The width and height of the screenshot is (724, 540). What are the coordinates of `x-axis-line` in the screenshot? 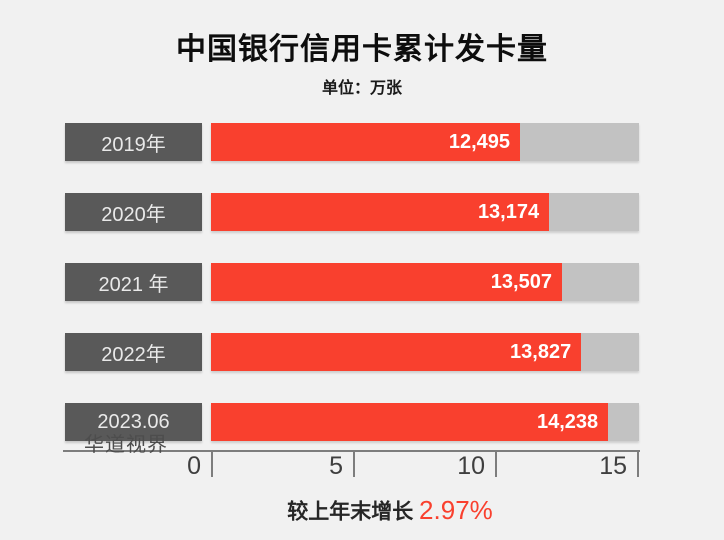 It's located at (351, 451).